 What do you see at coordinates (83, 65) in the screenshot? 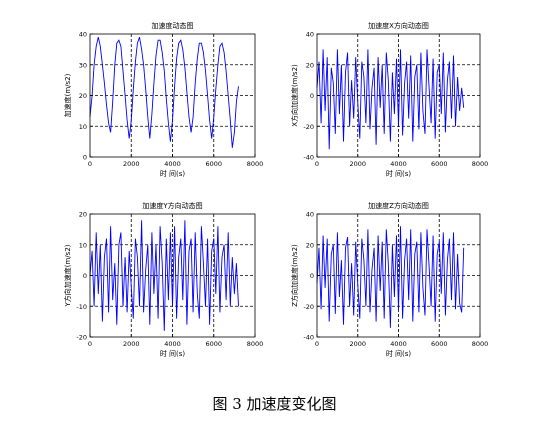
I see `y-tick-label: 30` at bounding box center [83, 65].